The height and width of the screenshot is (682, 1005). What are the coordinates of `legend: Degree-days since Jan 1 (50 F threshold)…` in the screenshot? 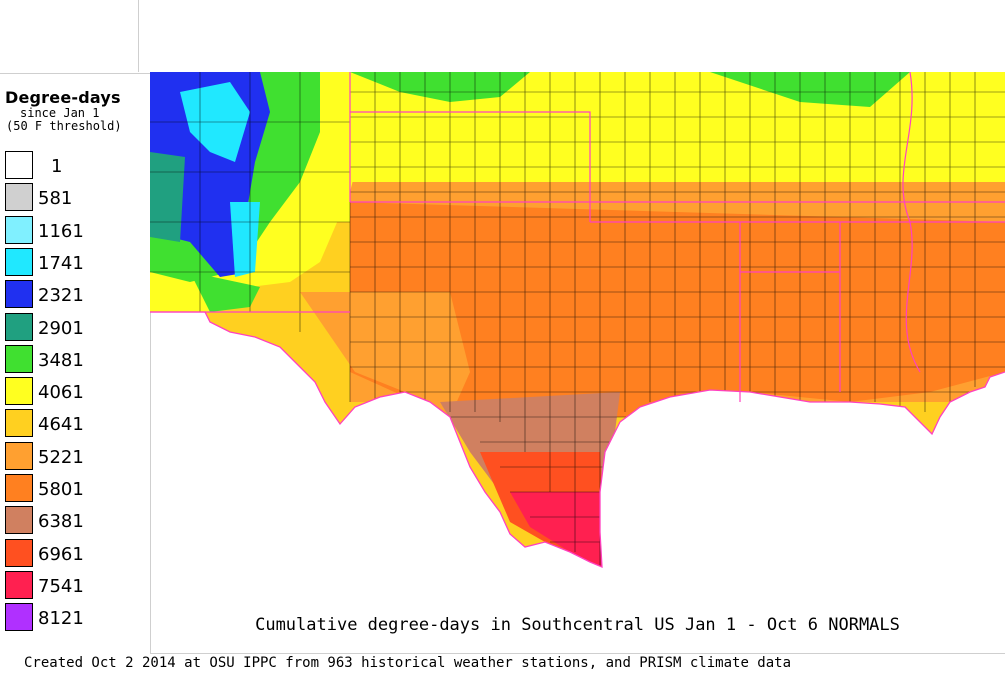 It's located at (75, 364).